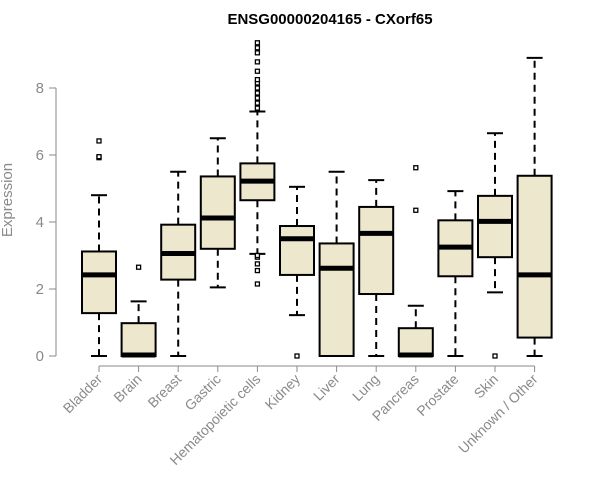 This screenshot has width=600, height=500. I want to click on y-tick-label: 0, so click(40, 356).